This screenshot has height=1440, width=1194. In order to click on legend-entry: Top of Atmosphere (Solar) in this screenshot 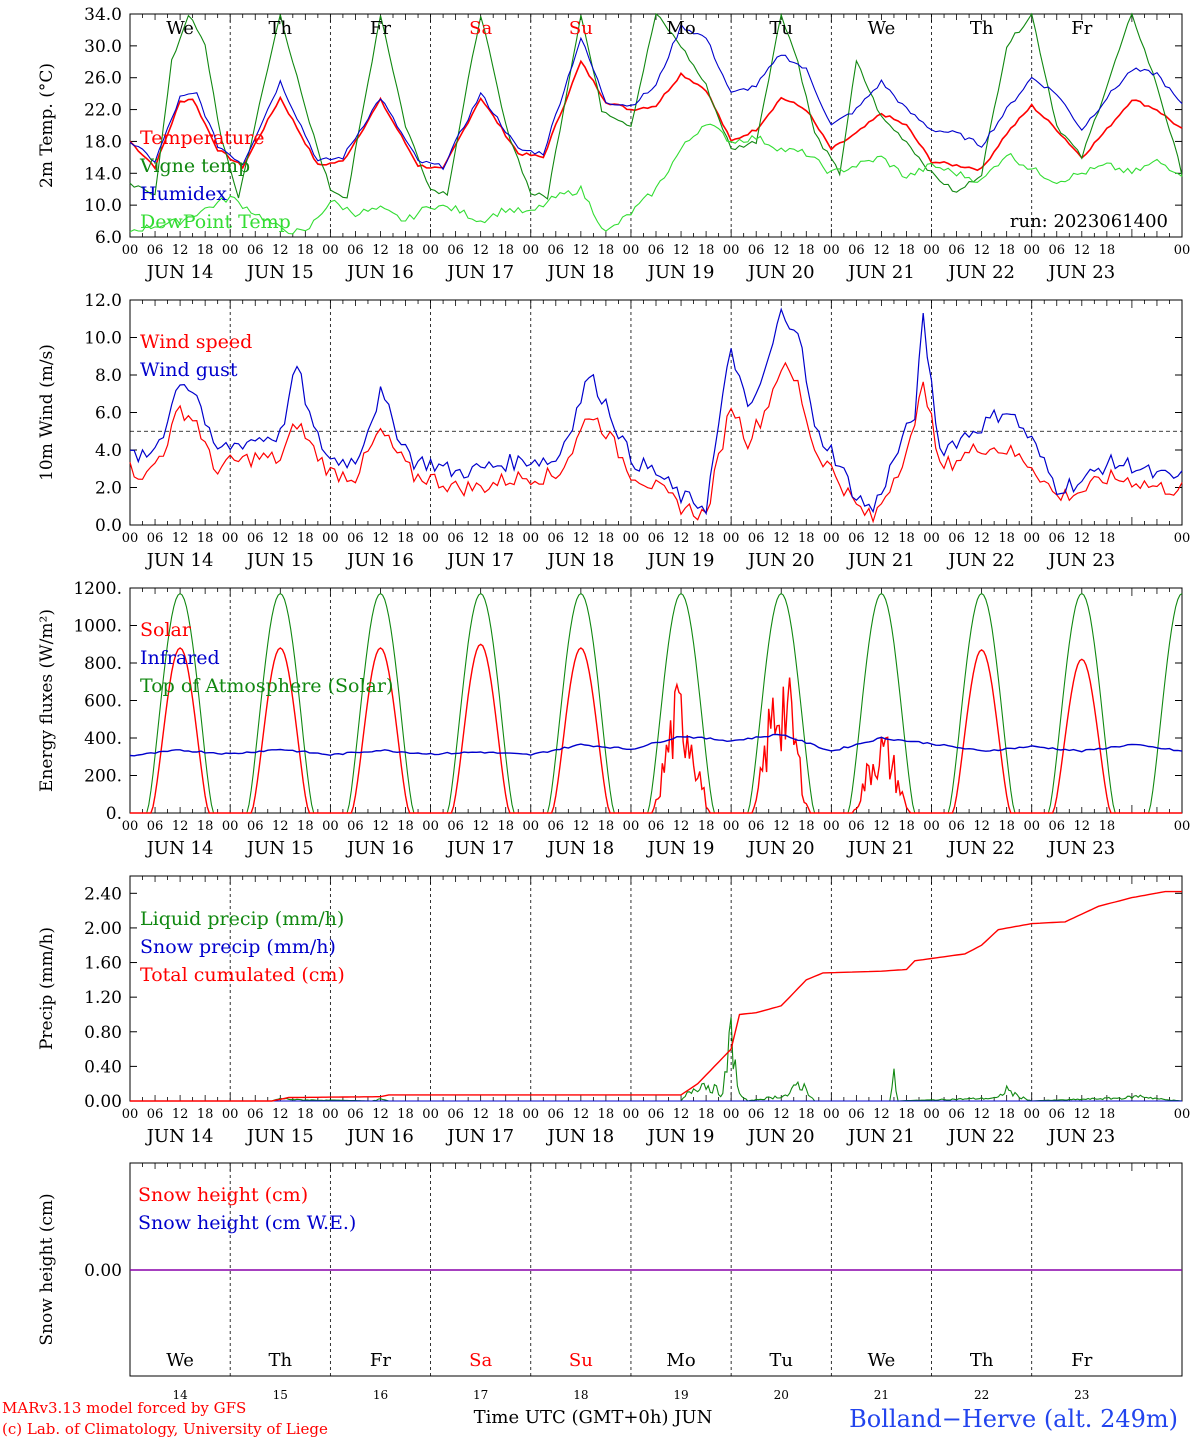, I will do `click(266, 686)`.